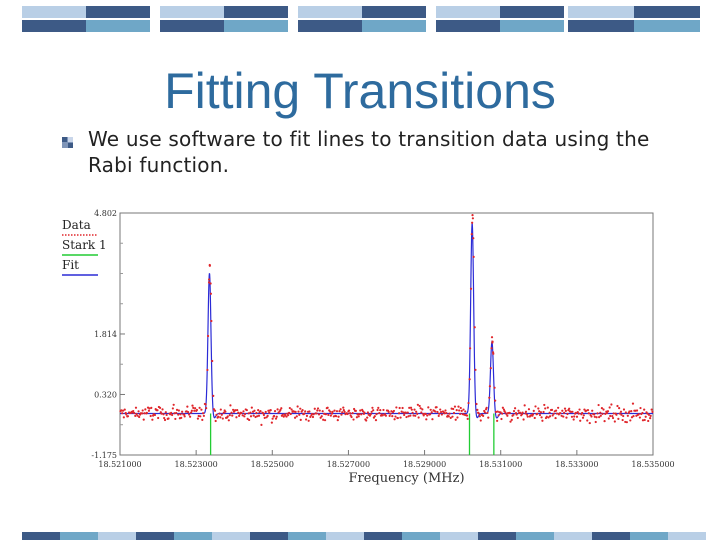  I want to click on x-tick-label: 18.533000, so click(576, 464).